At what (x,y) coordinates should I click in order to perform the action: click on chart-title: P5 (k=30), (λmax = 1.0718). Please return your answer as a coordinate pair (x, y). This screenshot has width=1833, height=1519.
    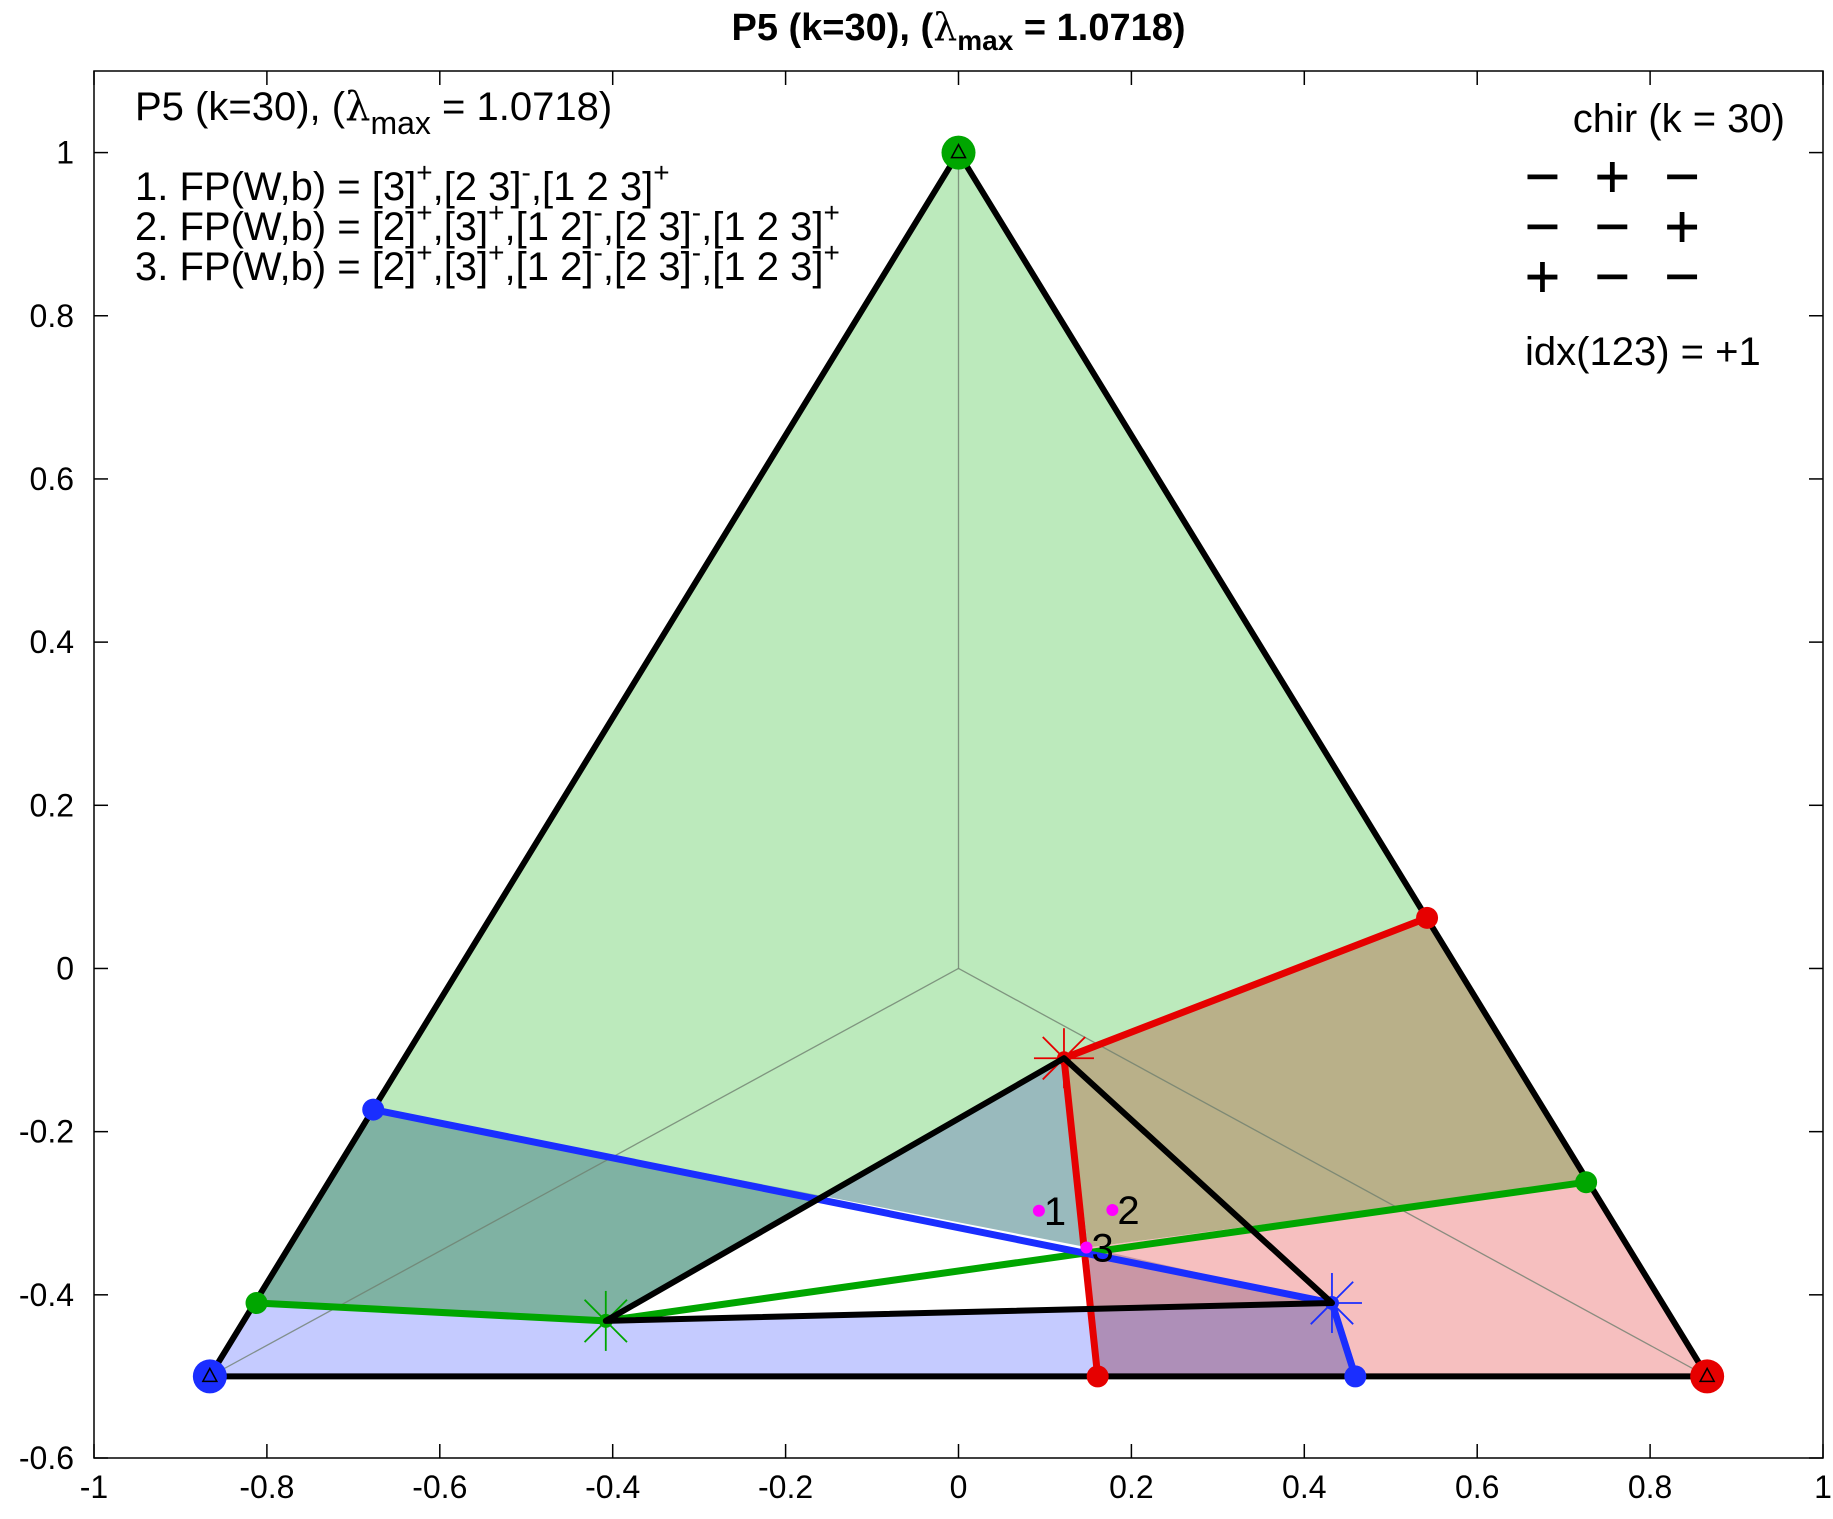
    Looking at the image, I should click on (958, 30).